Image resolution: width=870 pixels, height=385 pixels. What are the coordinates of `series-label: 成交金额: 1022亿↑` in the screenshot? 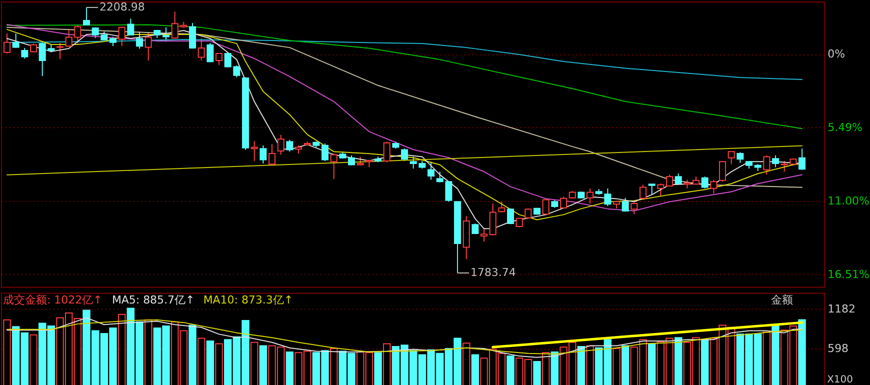 It's located at (52, 300).